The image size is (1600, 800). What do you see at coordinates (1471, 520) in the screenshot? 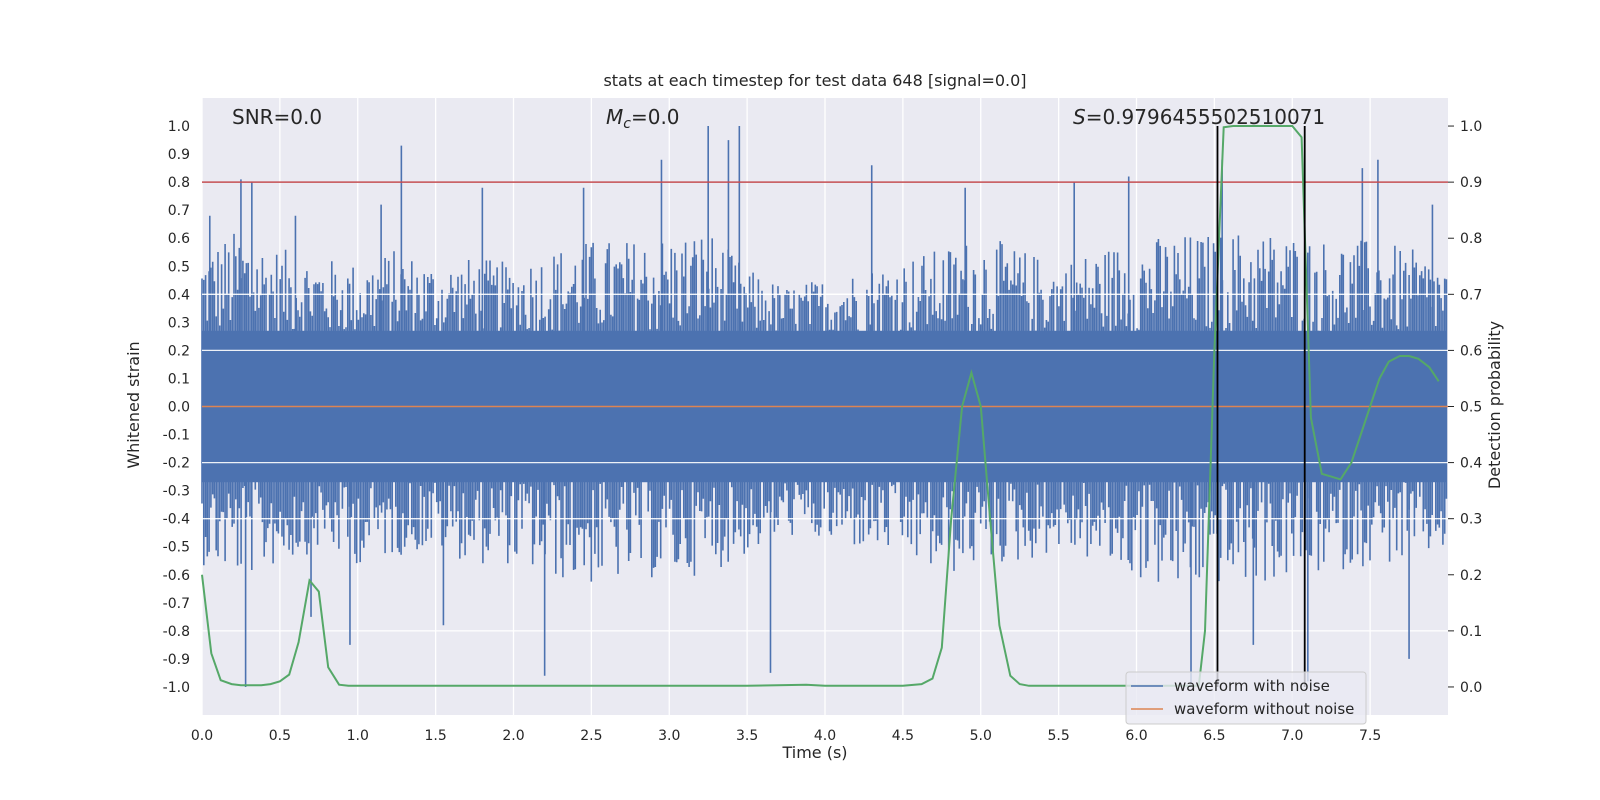
I see `y-right-tick-label: 0.3` at bounding box center [1471, 520].